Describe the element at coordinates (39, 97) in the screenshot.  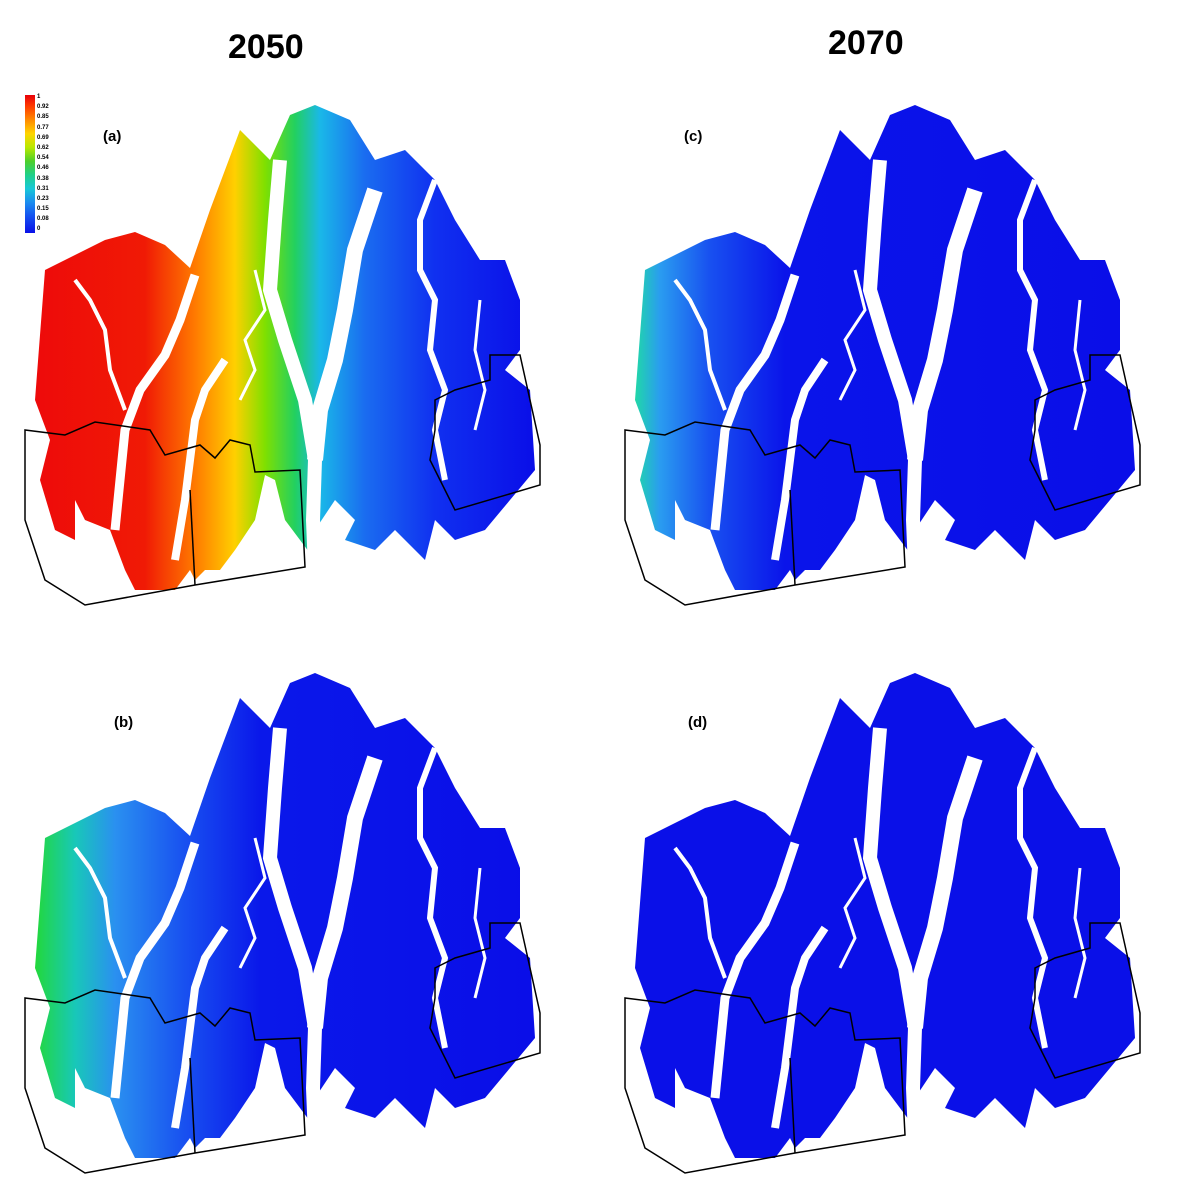
I see `legend-tick: 1` at that location.